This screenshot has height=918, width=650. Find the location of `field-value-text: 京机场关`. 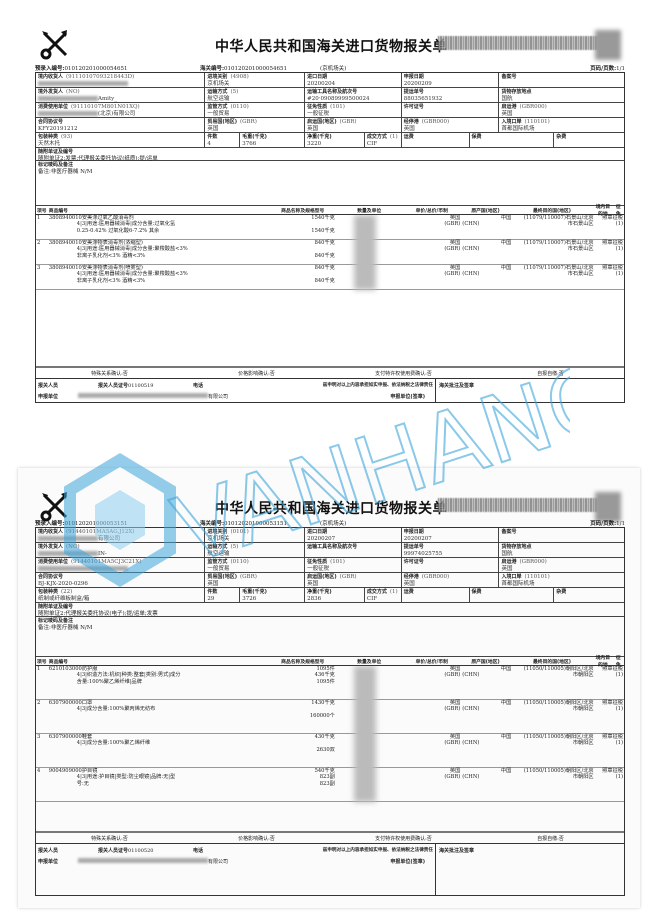

field-value-text: 京机场关 is located at coordinates (218, 538).